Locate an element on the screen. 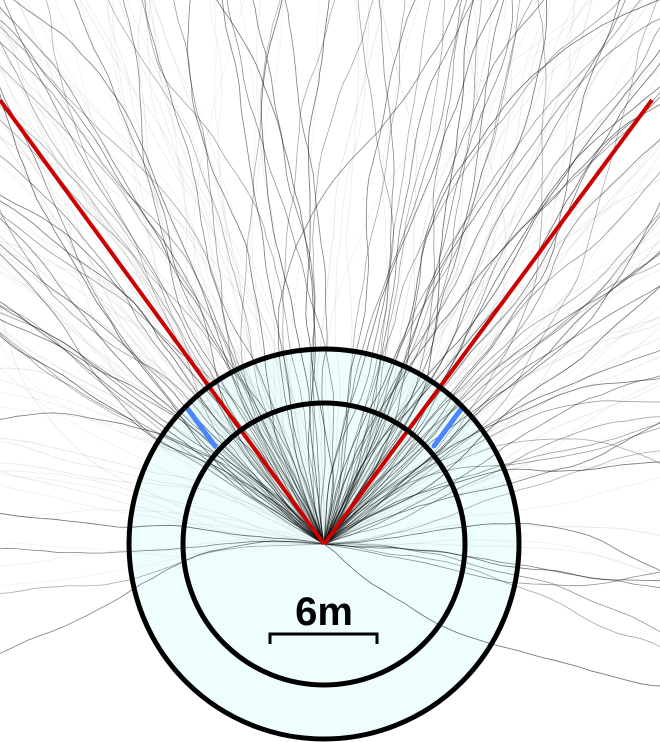 The height and width of the screenshot is (742, 660). scale-bar: 6m is located at coordinates (323, 617).